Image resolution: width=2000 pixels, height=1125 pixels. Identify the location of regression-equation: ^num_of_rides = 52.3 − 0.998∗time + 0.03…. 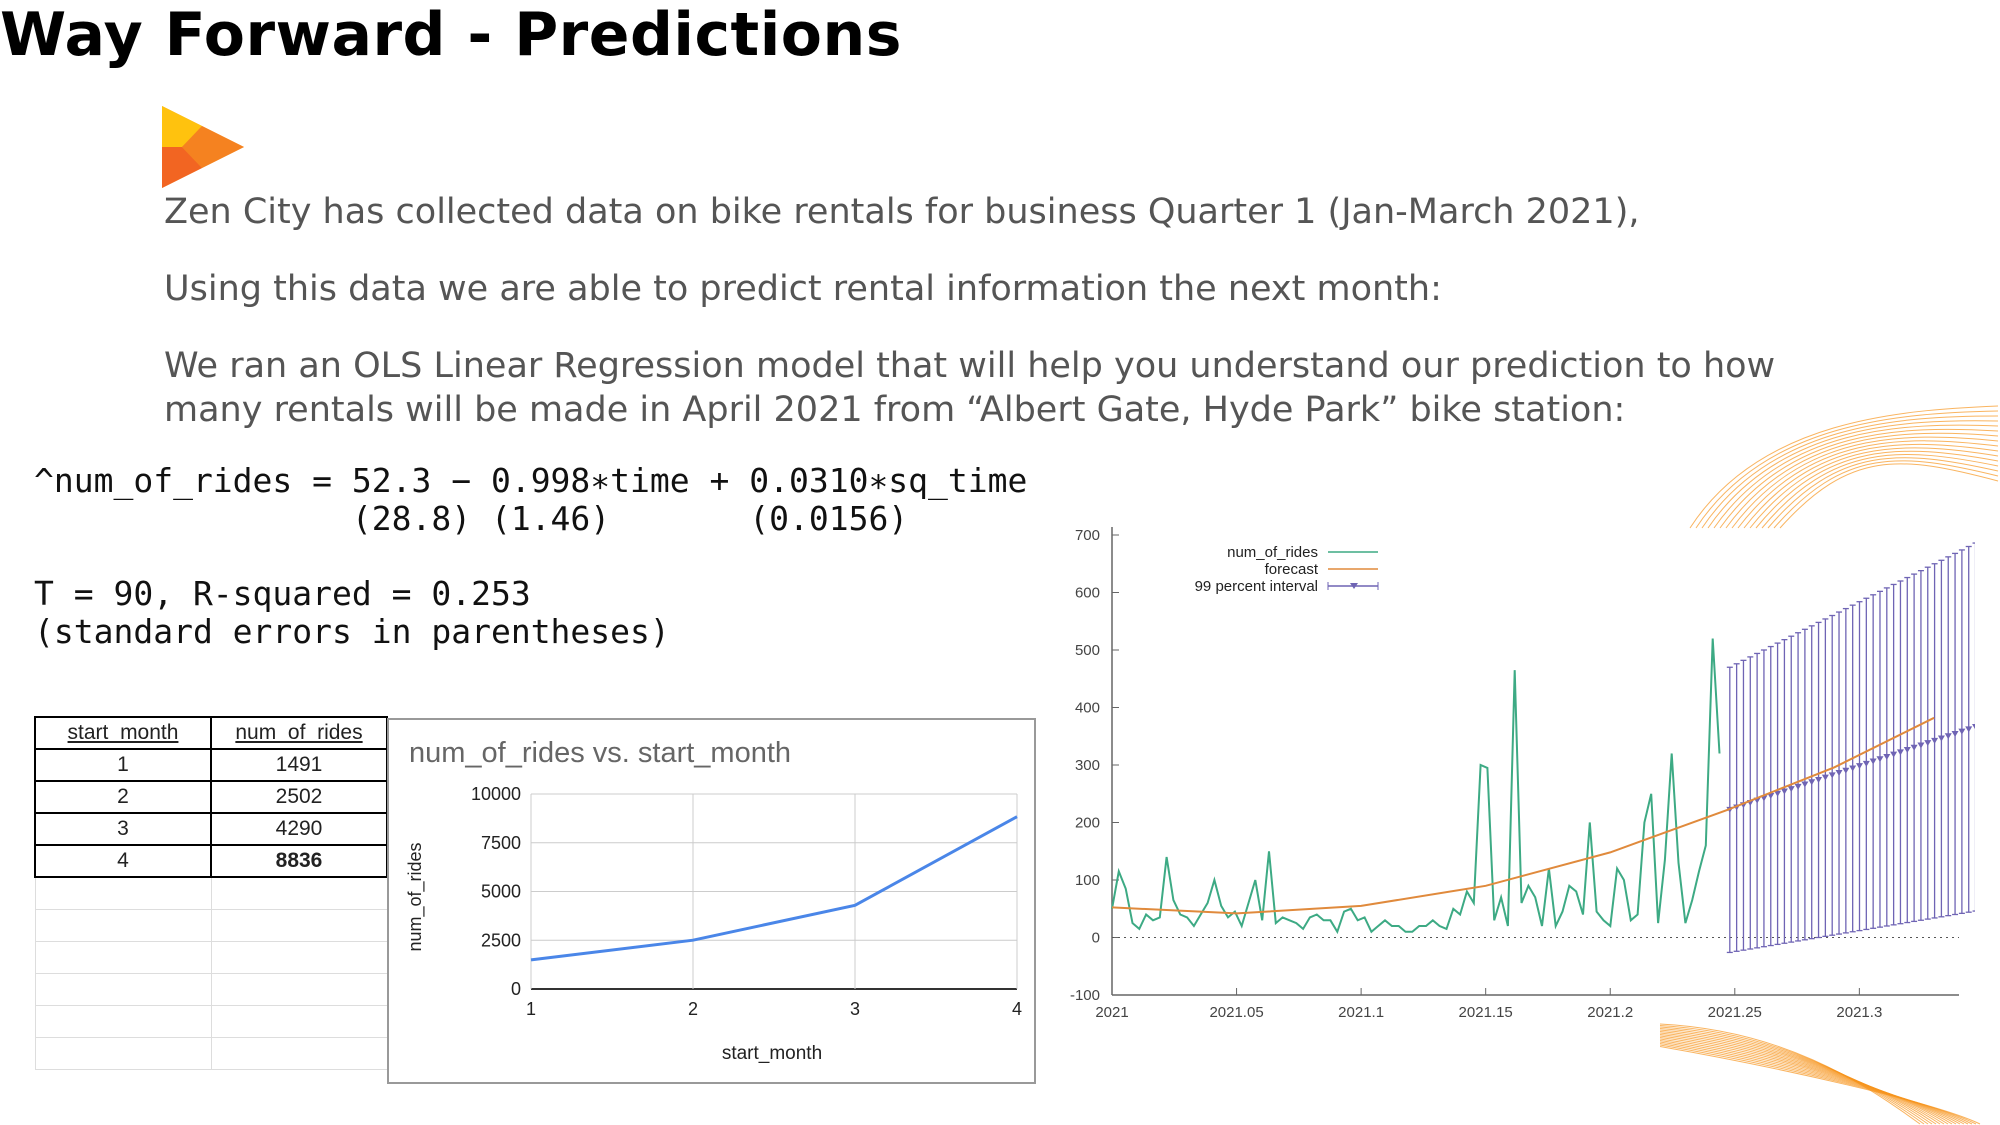
(531, 480).